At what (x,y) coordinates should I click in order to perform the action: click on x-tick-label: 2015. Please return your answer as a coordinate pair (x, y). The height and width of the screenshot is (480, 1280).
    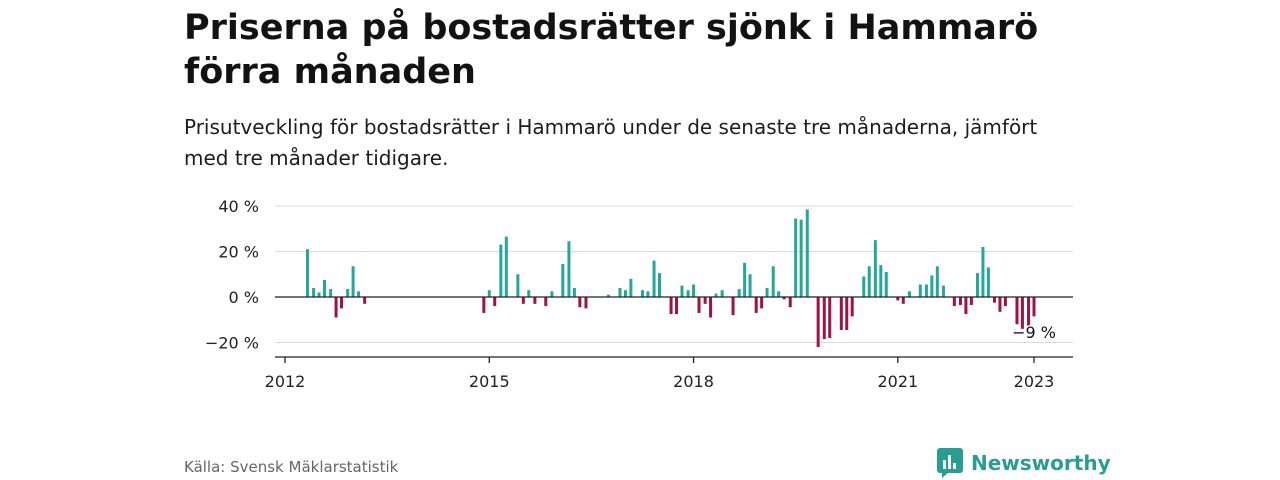
    Looking at the image, I should click on (489, 381).